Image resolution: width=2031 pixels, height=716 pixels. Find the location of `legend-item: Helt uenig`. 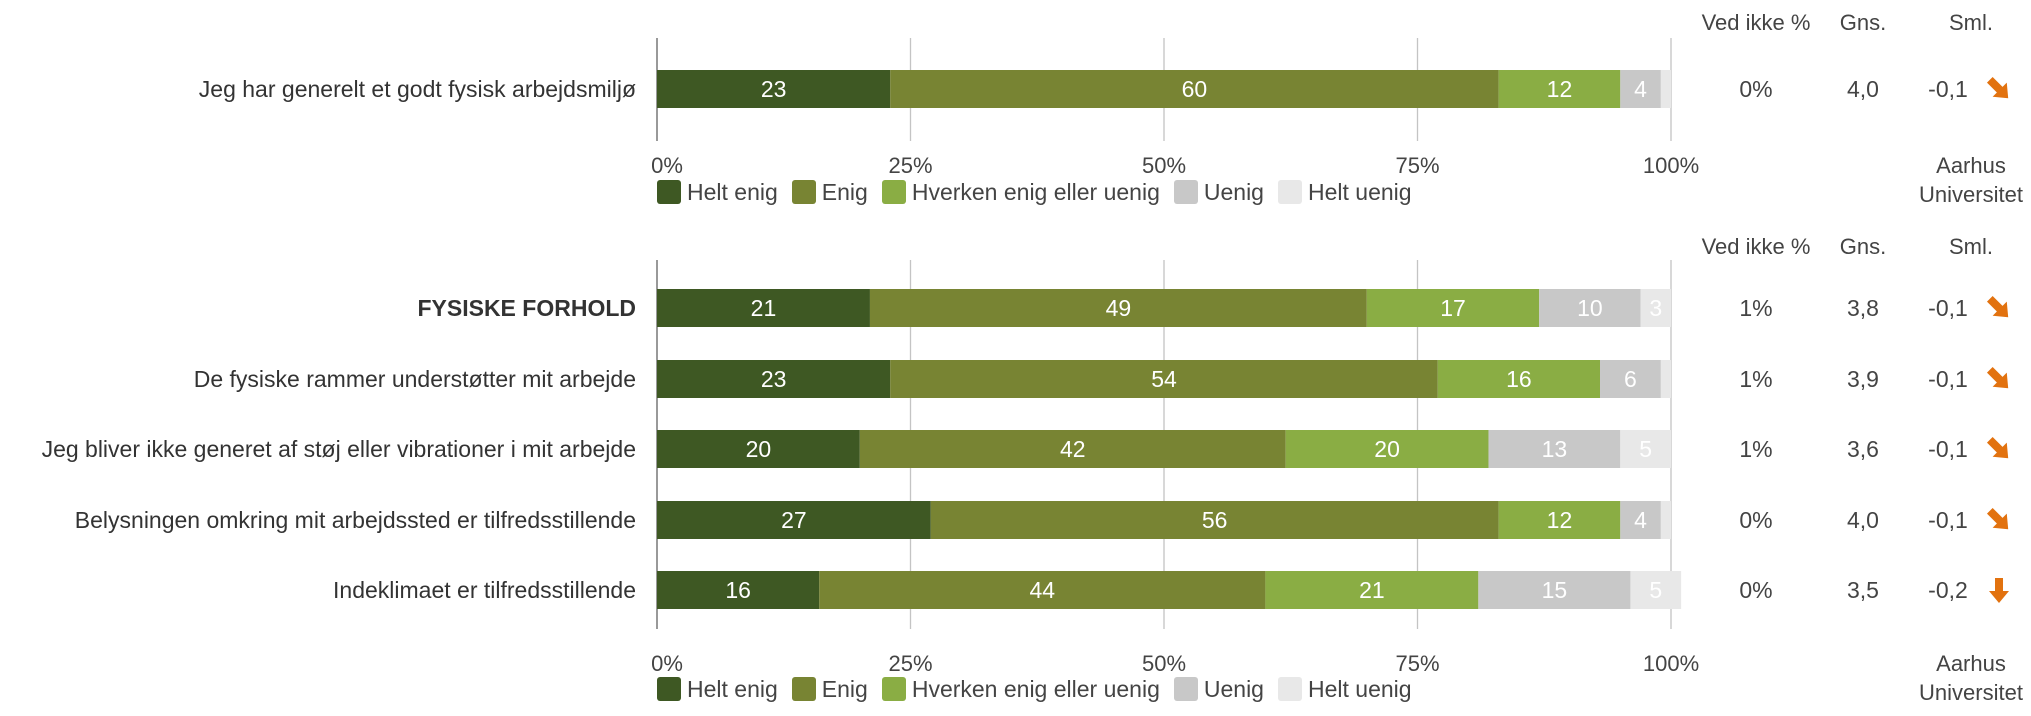

legend-item: Helt uenig is located at coordinates (1344, 689).